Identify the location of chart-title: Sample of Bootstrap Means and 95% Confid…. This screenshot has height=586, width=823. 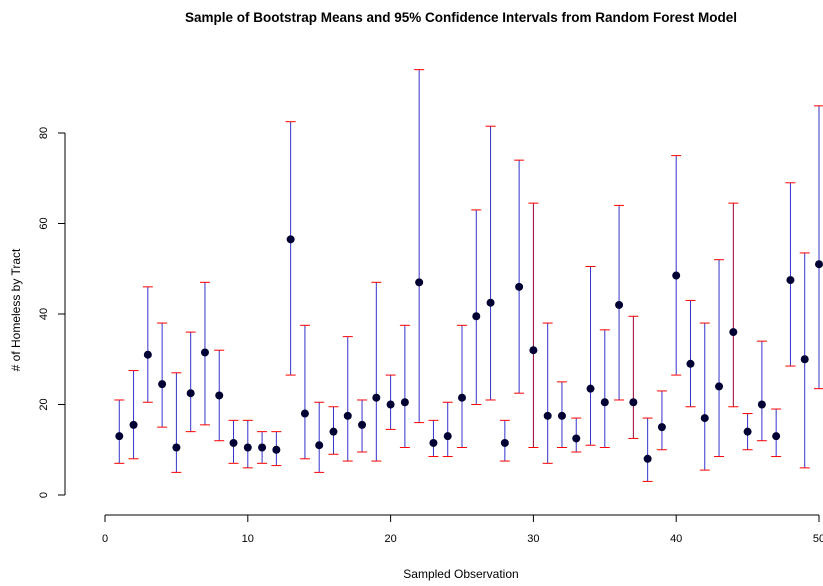
(461, 17).